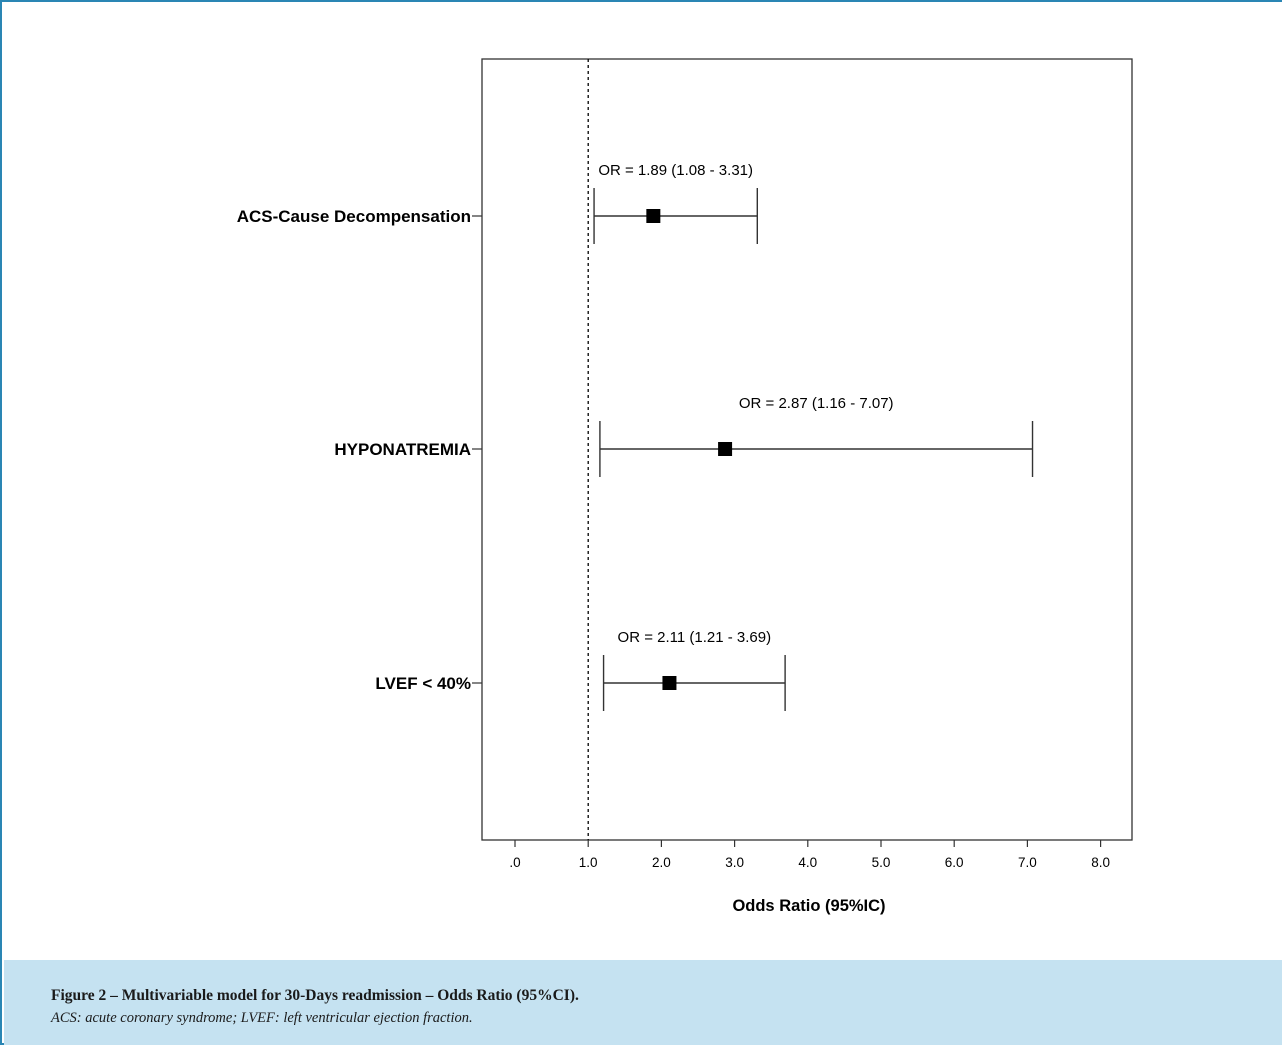 This screenshot has height=1045, width=1282. I want to click on odds-ratio-annotation: OR = 2.11 (1.21 - 3.69), so click(695, 637).